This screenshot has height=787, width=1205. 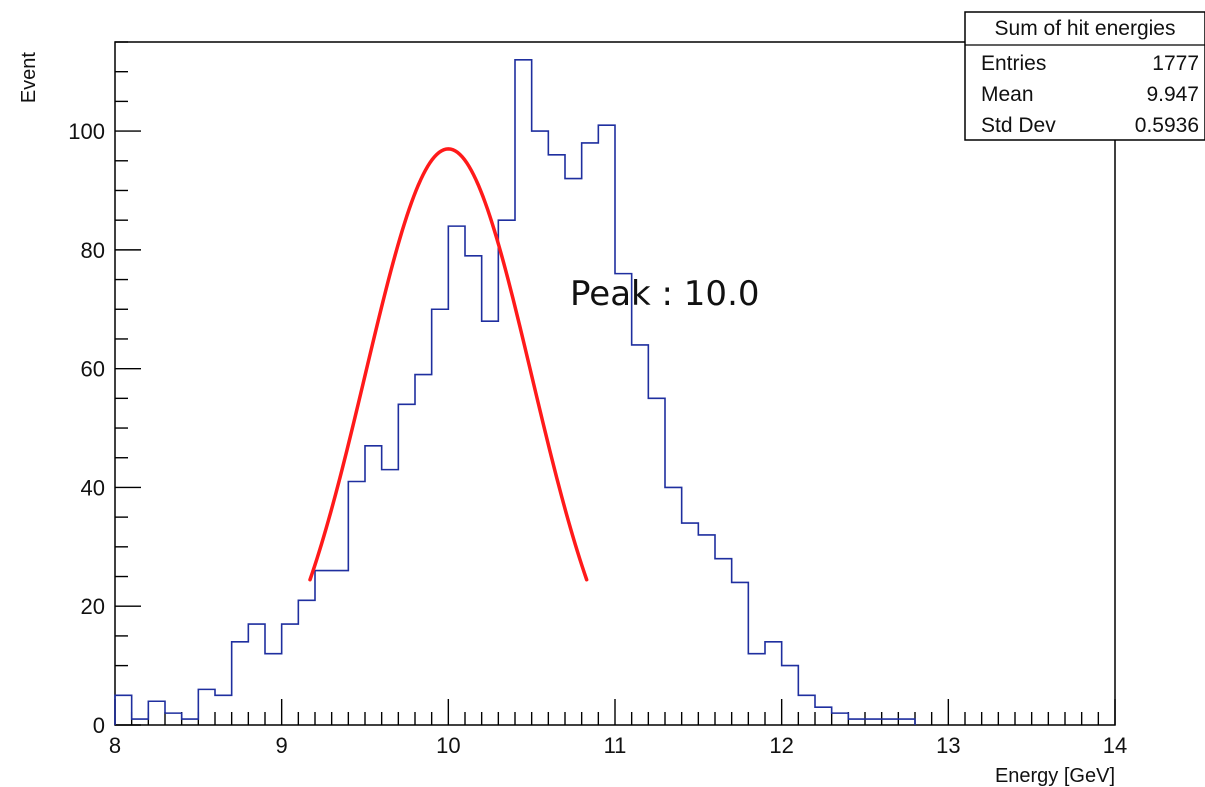 I want to click on stats-box-title: Sum of hit energies, so click(x=1085, y=28).